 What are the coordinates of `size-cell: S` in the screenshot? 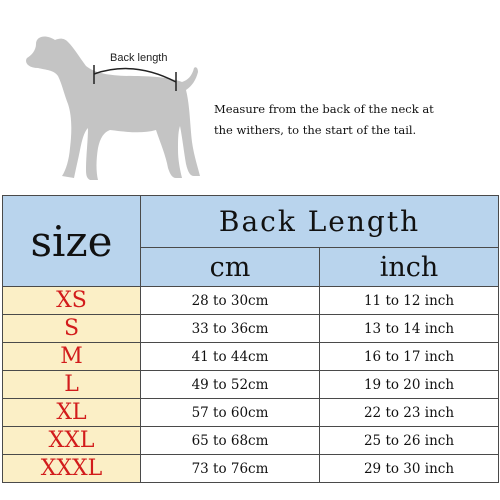 It's located at (71, 328).